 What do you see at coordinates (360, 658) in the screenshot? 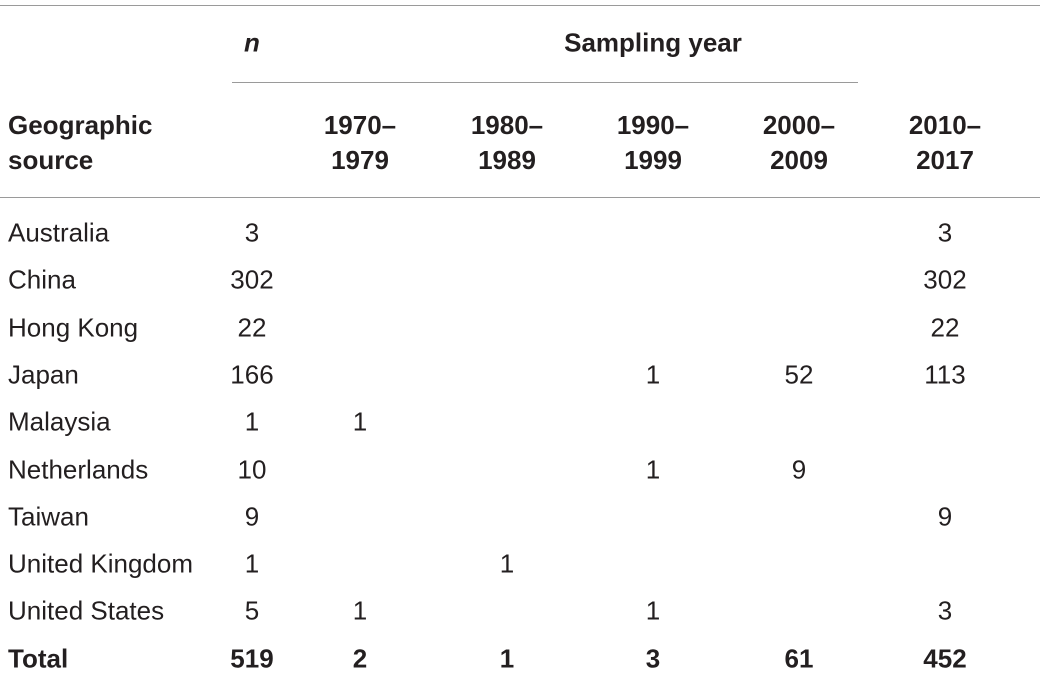
I see `total-cell: 2` at bounding box center [360, 658].